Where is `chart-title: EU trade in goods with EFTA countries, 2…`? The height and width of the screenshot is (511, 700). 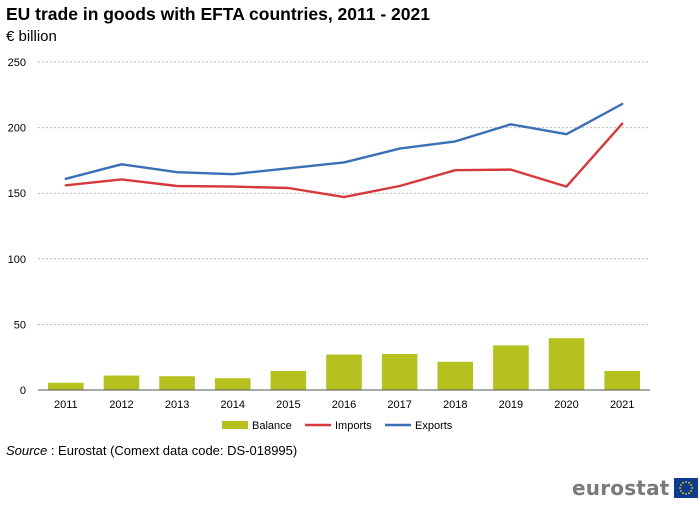
chart-title: EU trade in goods with EFTA countries, 2… is located at coordinates (218, 14).